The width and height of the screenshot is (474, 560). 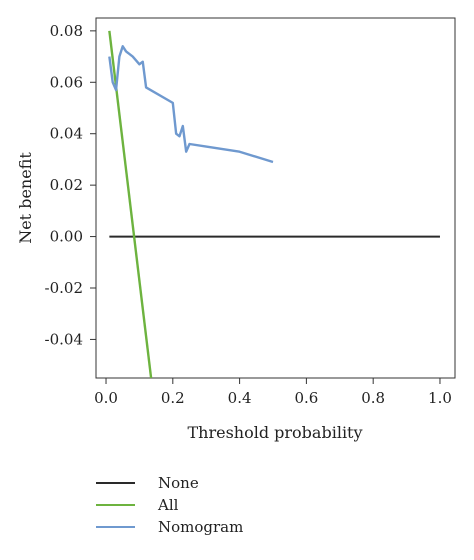 I want to click on legend-label-none: None, so click(x=178, y=483).